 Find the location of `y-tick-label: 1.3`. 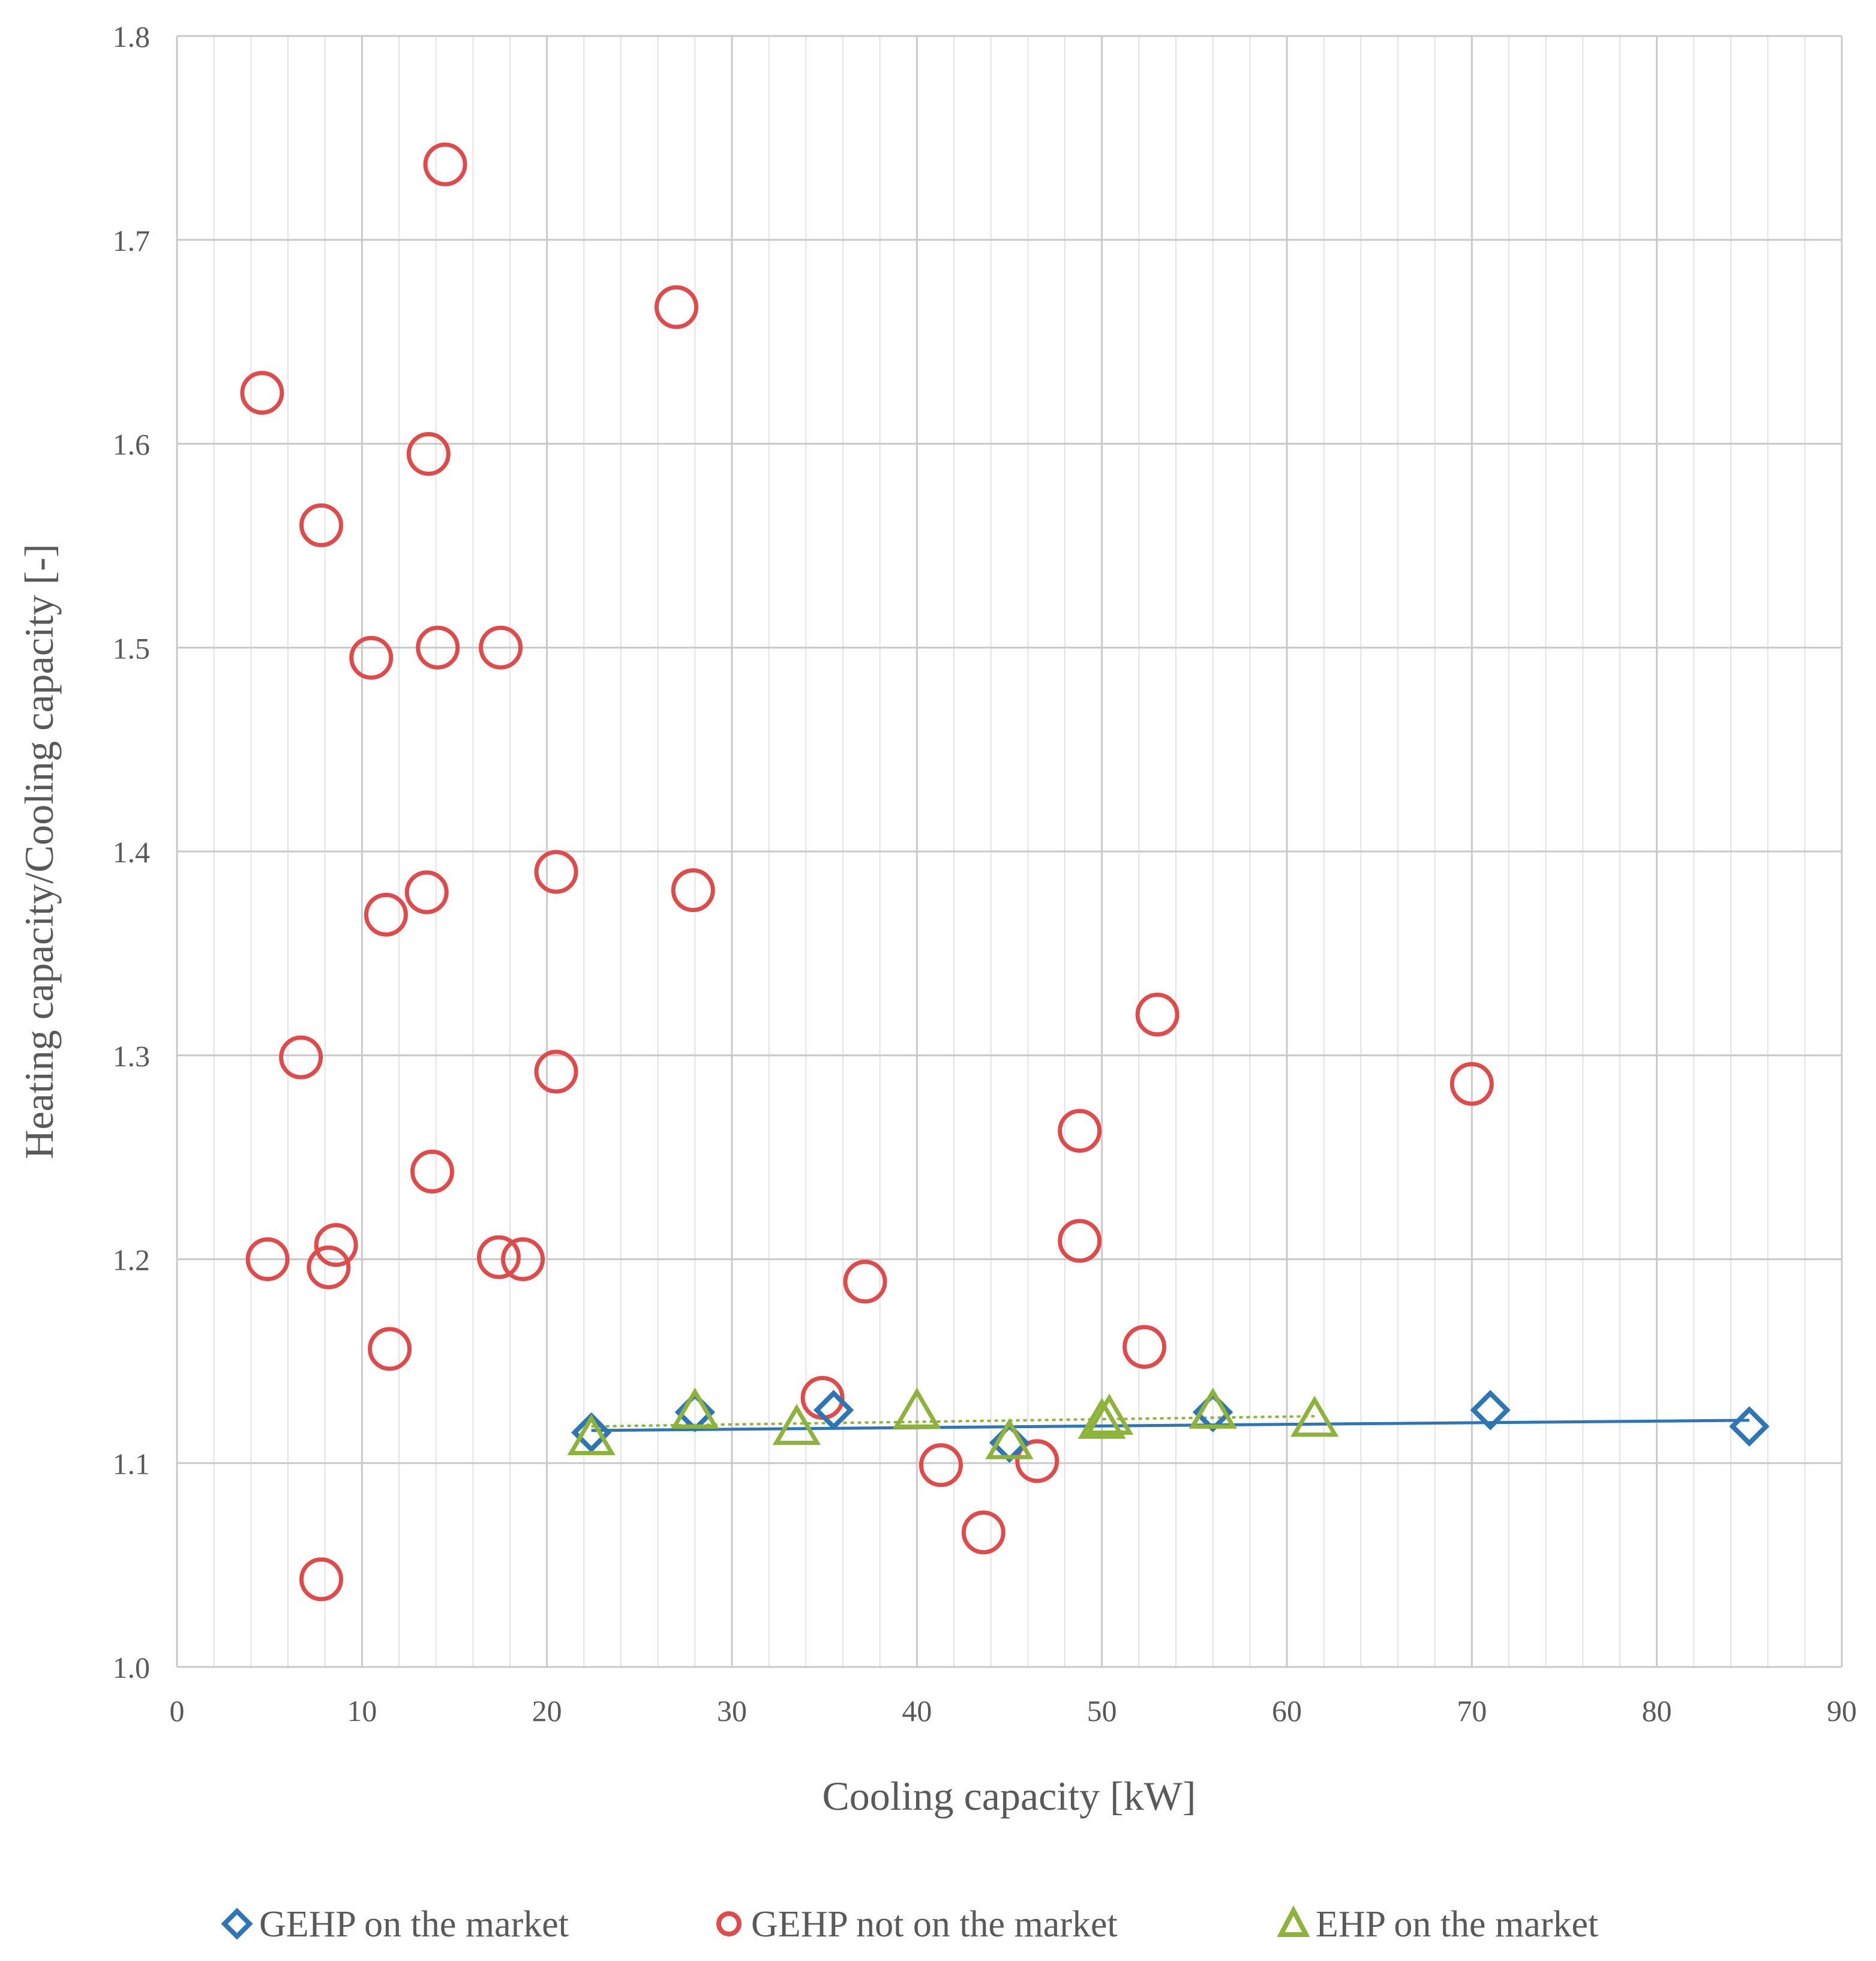

y-tick-label: 1.3 is located at coordinates (132, 1056).